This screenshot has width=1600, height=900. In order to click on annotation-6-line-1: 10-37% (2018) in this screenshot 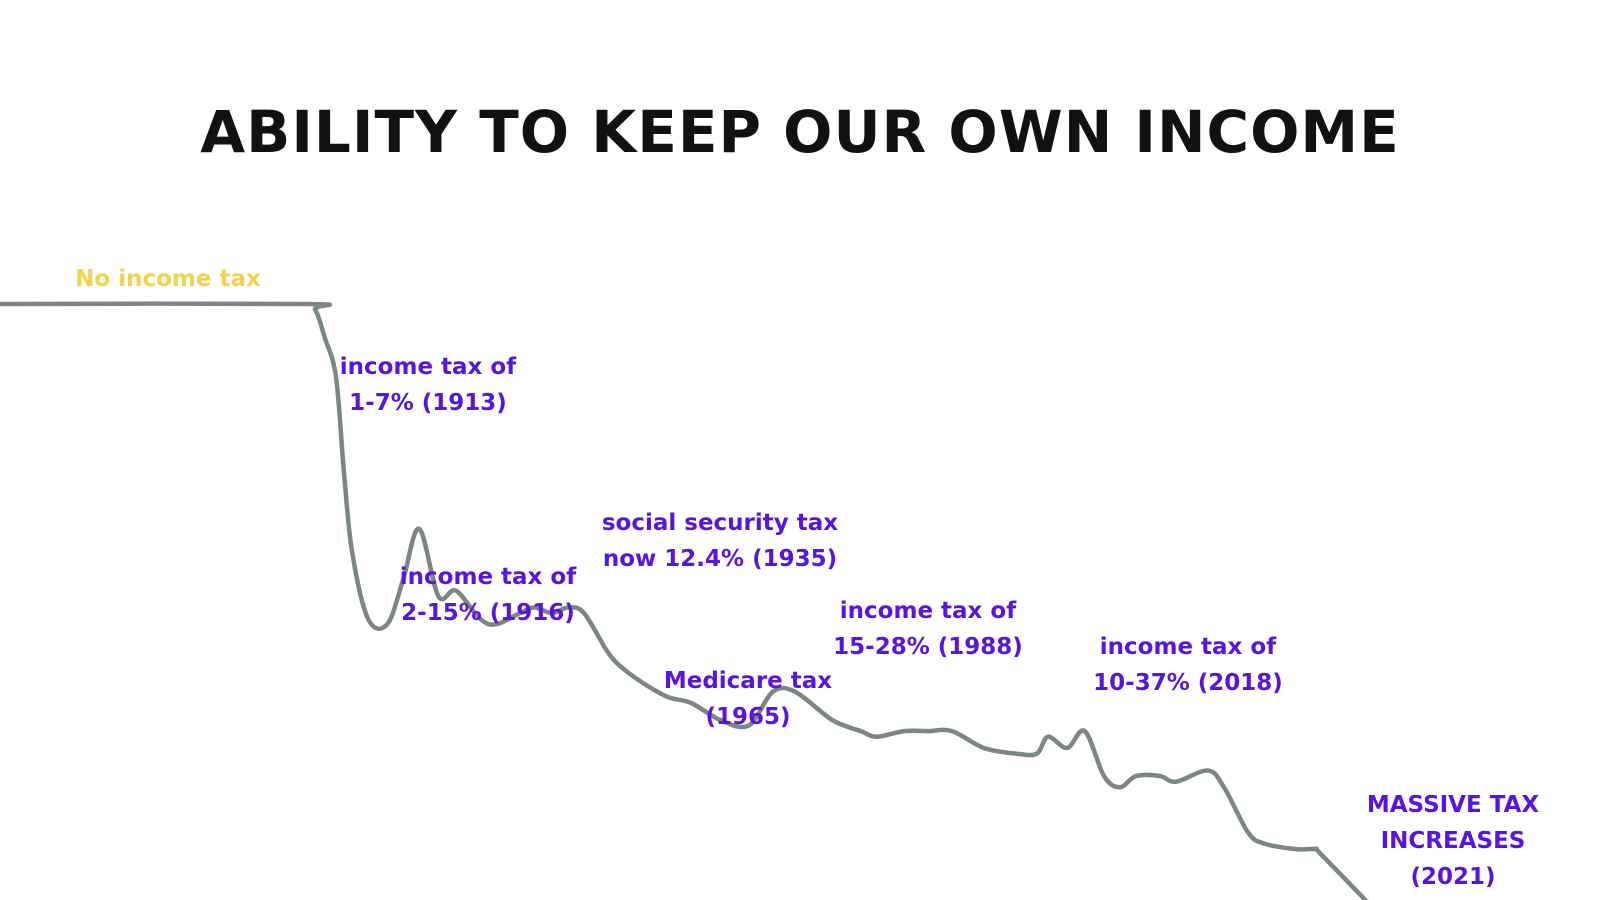, I will do `click(1188, 683)`.